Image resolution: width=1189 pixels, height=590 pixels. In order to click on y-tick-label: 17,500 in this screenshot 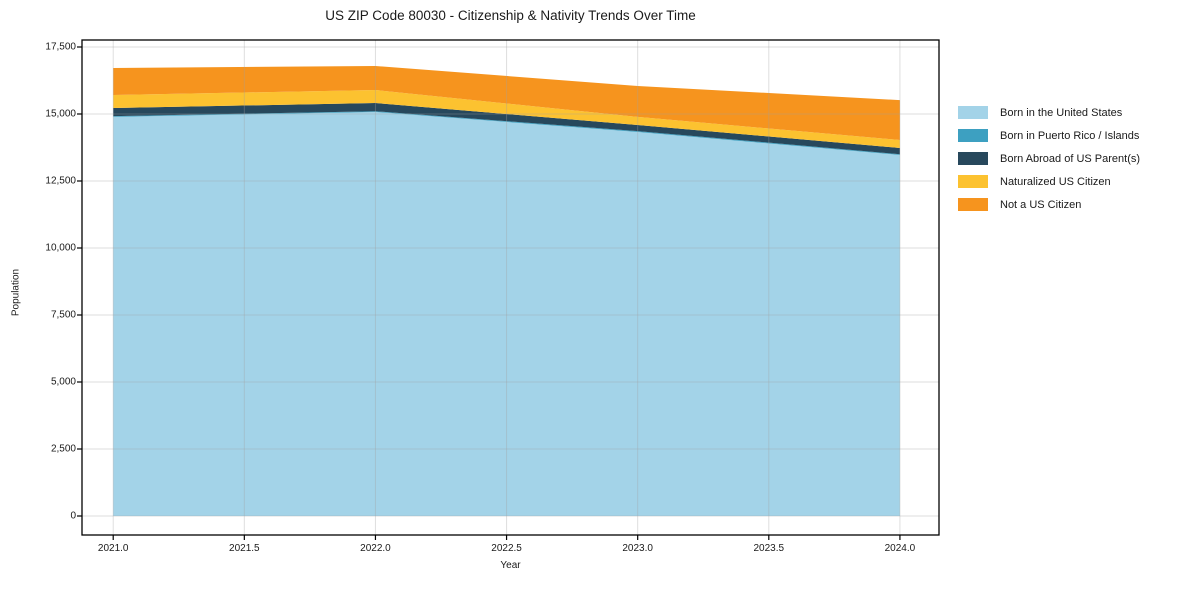, I will do `click(60, 47)`.